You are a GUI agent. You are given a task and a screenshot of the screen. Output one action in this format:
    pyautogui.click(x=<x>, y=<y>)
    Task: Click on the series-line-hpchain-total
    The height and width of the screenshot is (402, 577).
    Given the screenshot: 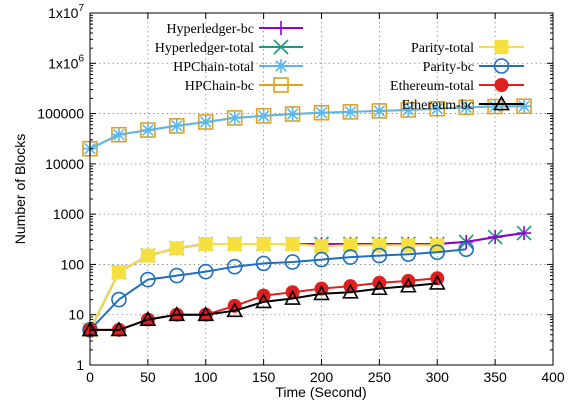 What is the action you would take?
    pyautogui.click(x=307, y=127)
    